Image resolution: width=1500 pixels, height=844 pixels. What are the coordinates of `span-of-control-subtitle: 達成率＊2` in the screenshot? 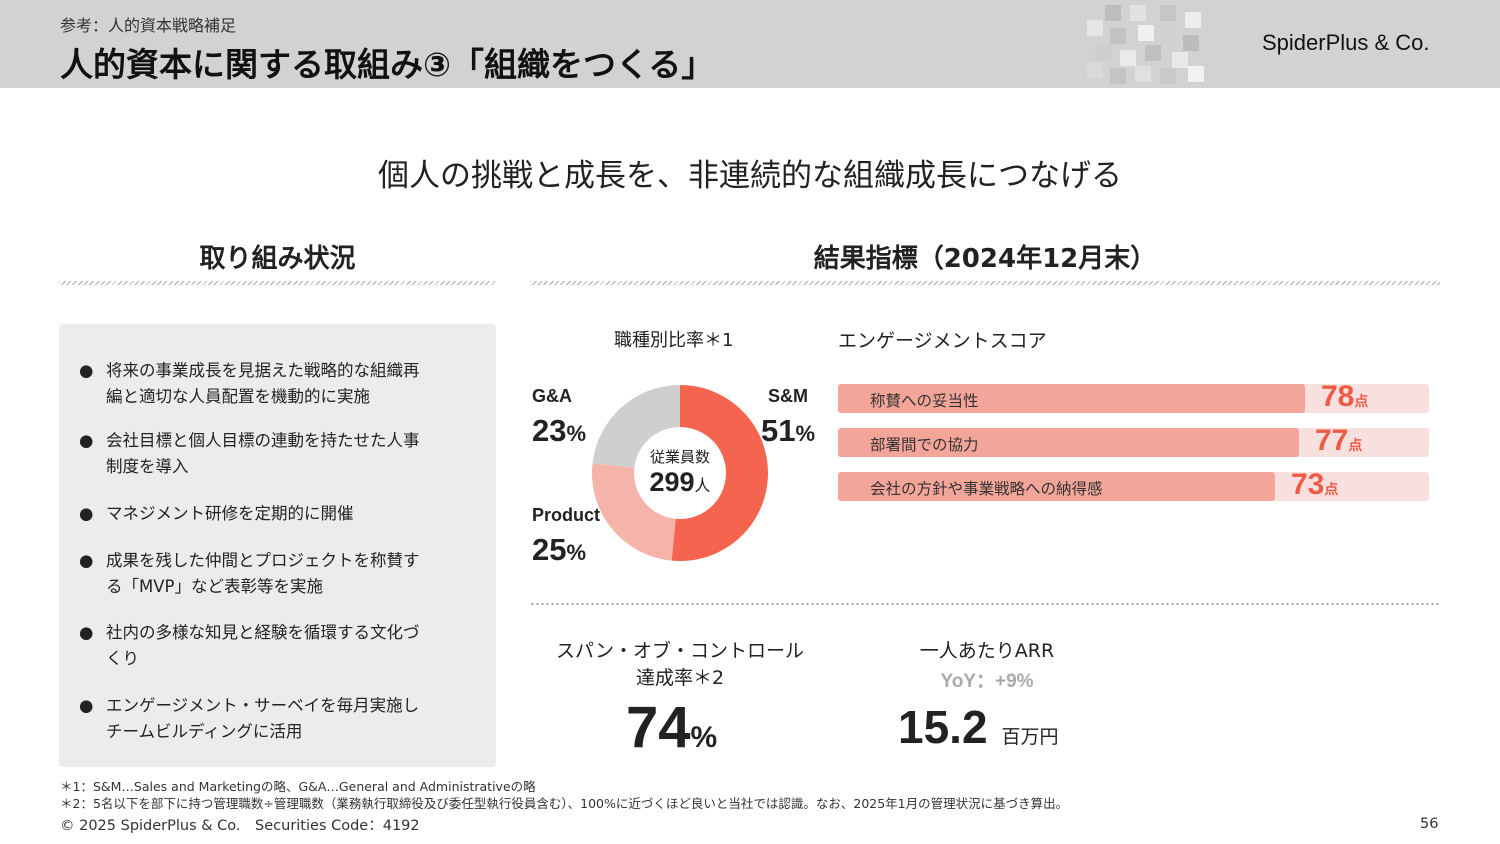 It's located at (680, 678).